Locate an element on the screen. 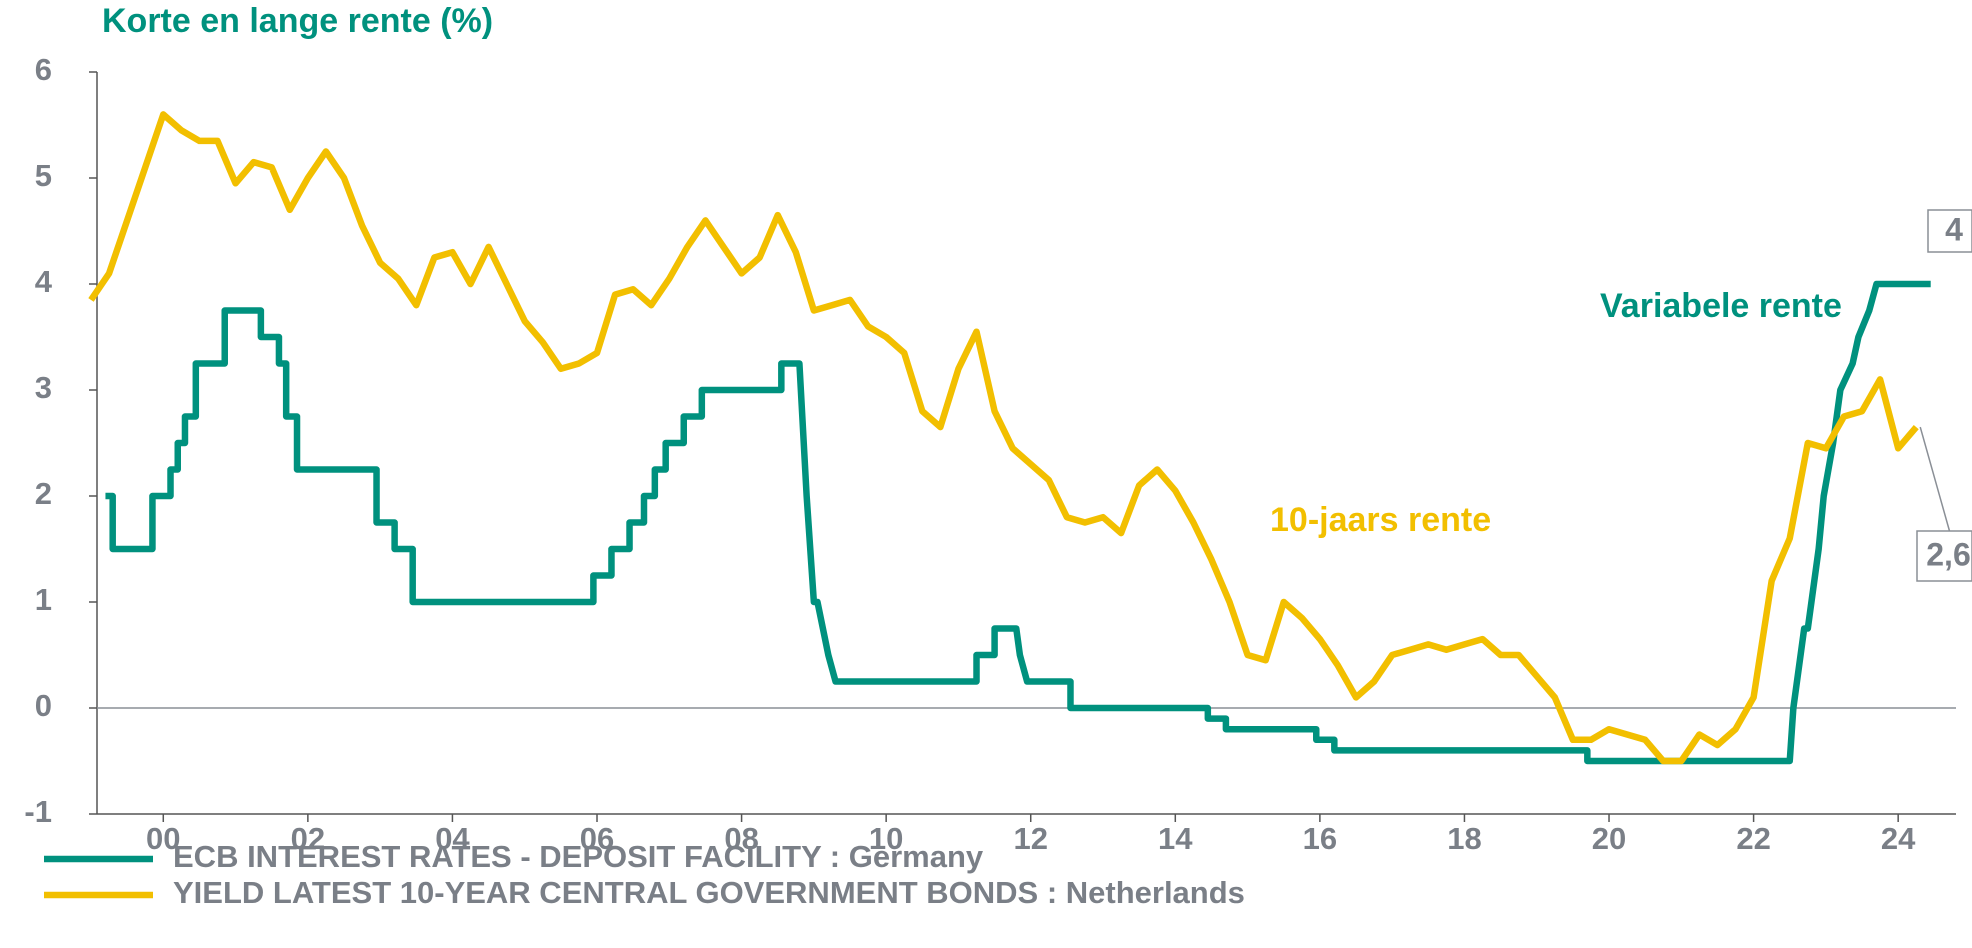 The height and width of the screenshot is (948, 1972). x-tick-label: 02 is located at coordinates (308, 838).